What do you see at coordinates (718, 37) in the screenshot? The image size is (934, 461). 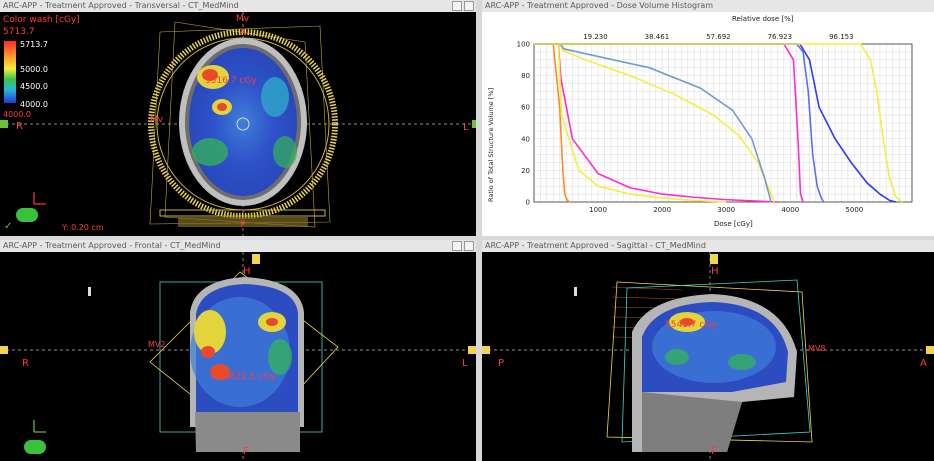 I see `dvh-top-tick: 57.692` at bounding box center [718, 37].